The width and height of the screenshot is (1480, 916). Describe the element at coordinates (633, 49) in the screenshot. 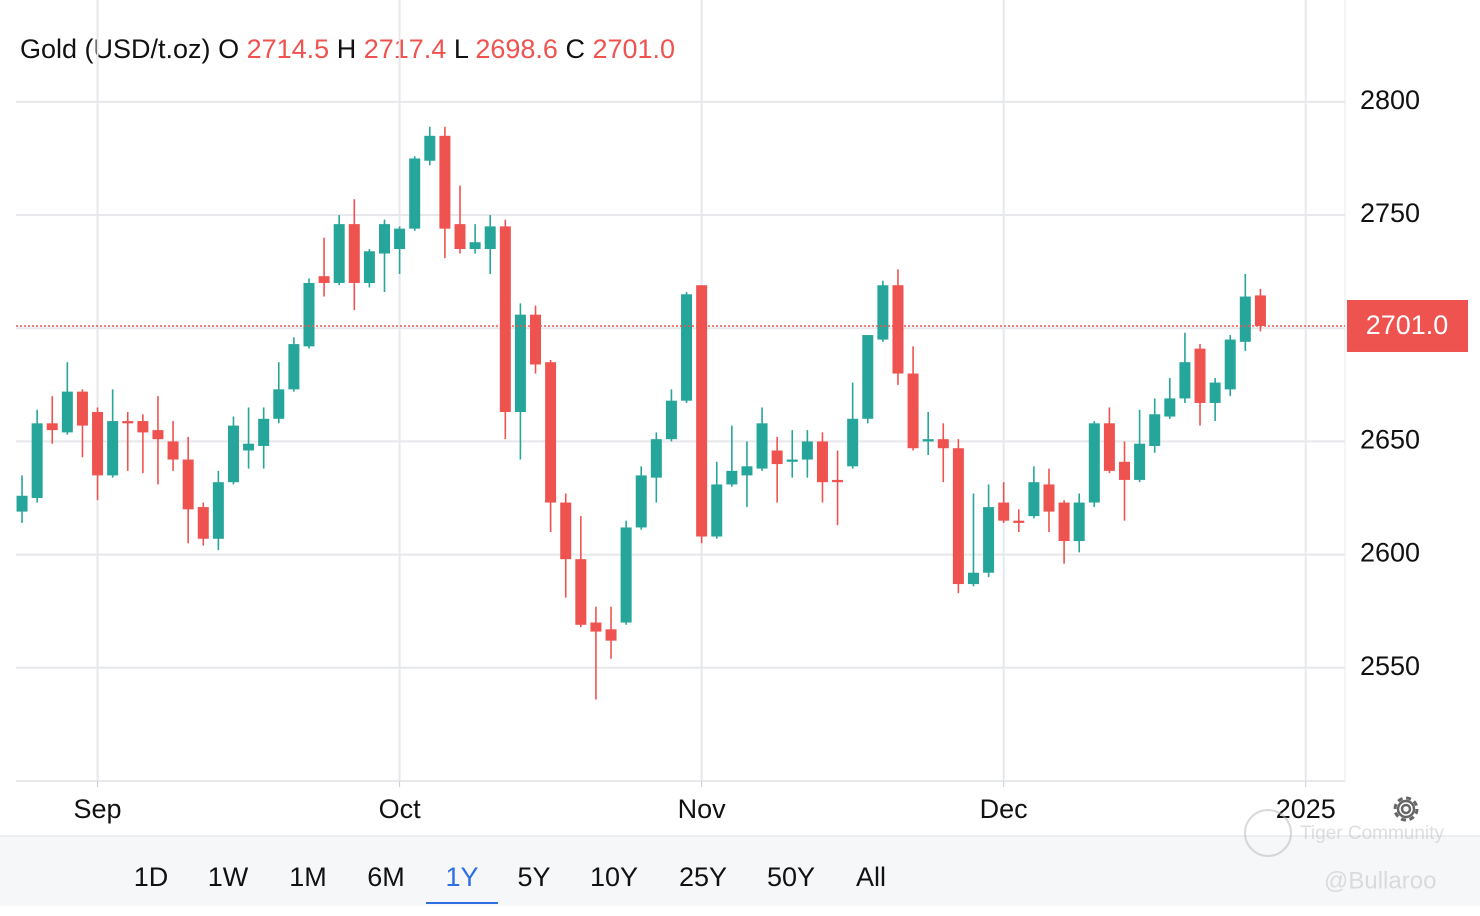

I see `ohlc-value: 2701.0` at that location.